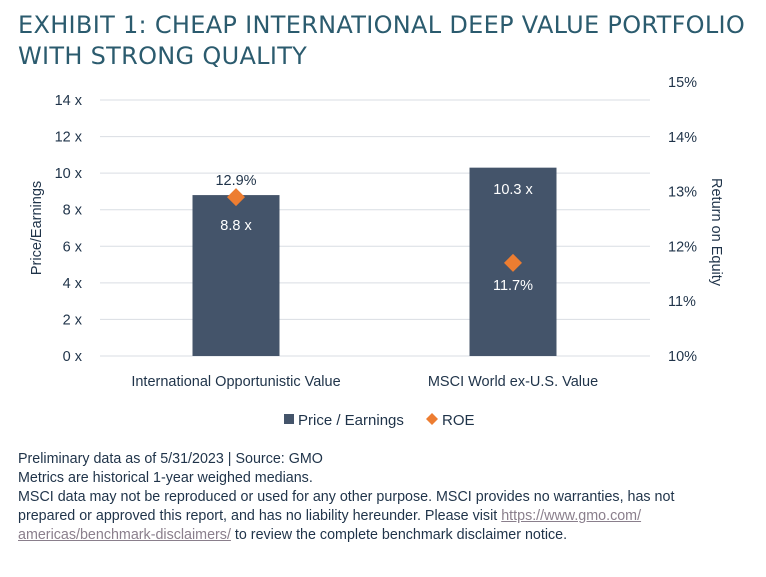 The height and width of the screenshot is (577, 766). Describe the element at coordinates (351, 420) in the screenshot. I see `legend-label-price-earnings: Price / Earnings` at that location.